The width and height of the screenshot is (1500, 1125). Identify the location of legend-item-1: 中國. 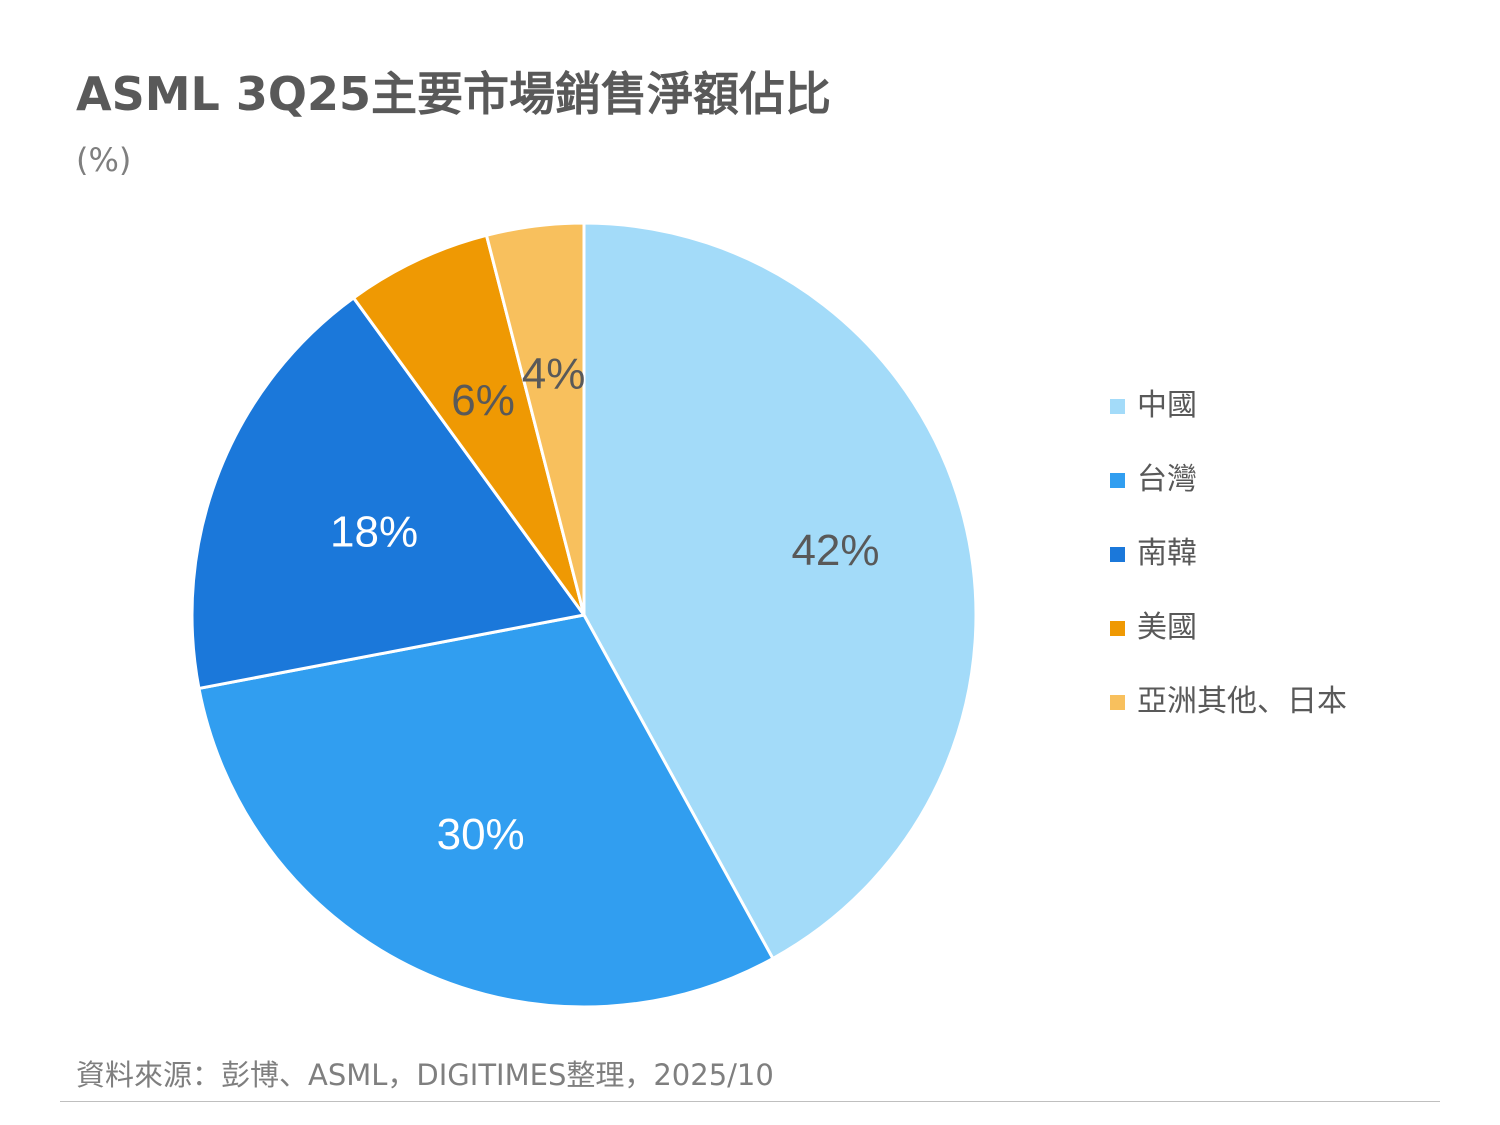
(1228, 423).